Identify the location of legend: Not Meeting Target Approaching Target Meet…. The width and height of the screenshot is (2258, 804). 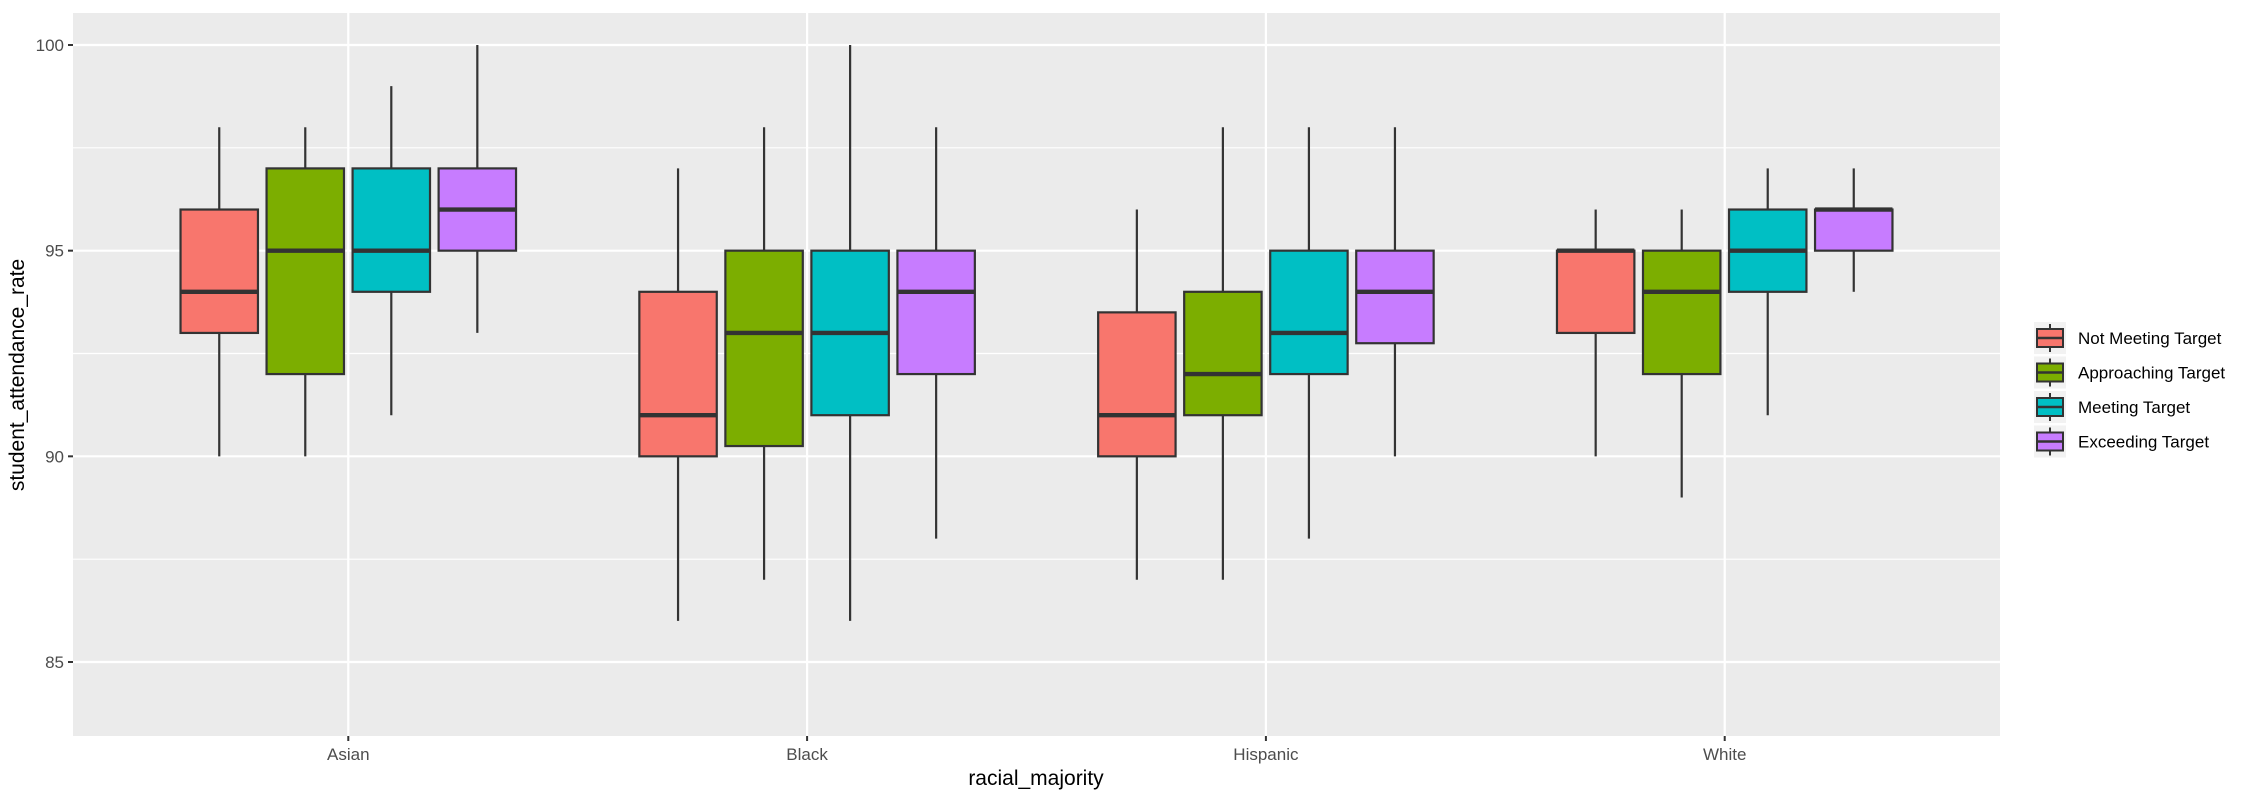
(2129, 390).